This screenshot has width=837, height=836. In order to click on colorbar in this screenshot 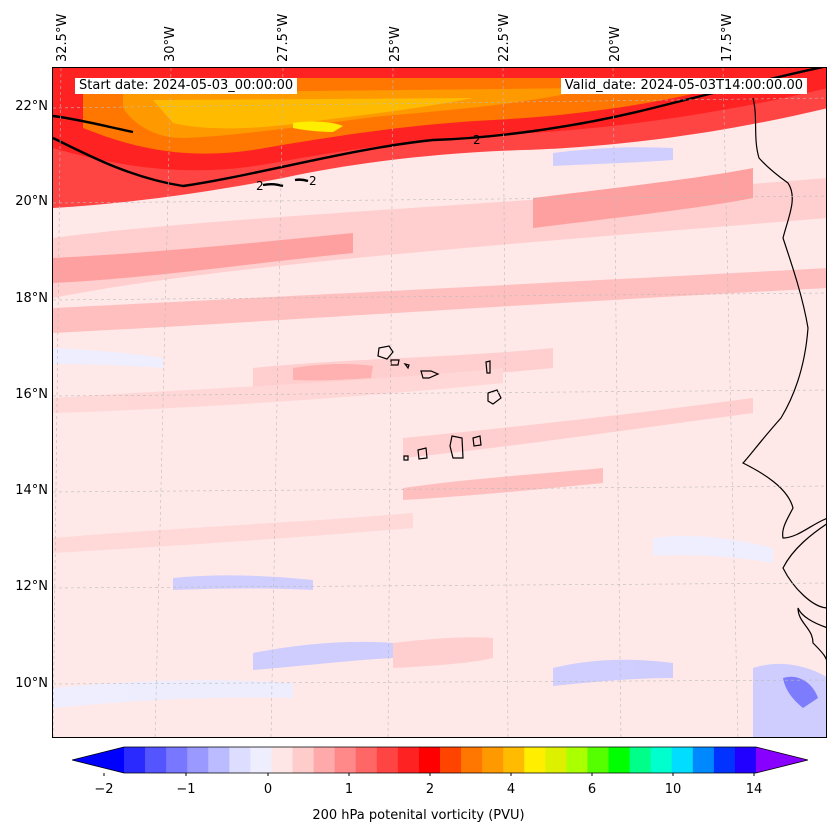, I will do `click(440, 761)`.